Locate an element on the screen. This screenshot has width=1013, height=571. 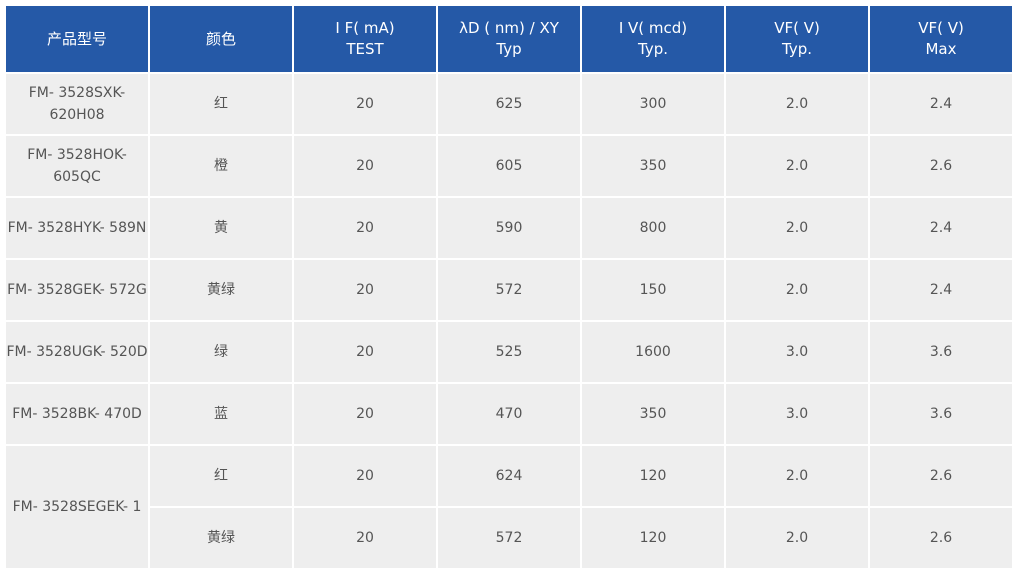
color-cell: 橙 is located at coordinates (221, 166).